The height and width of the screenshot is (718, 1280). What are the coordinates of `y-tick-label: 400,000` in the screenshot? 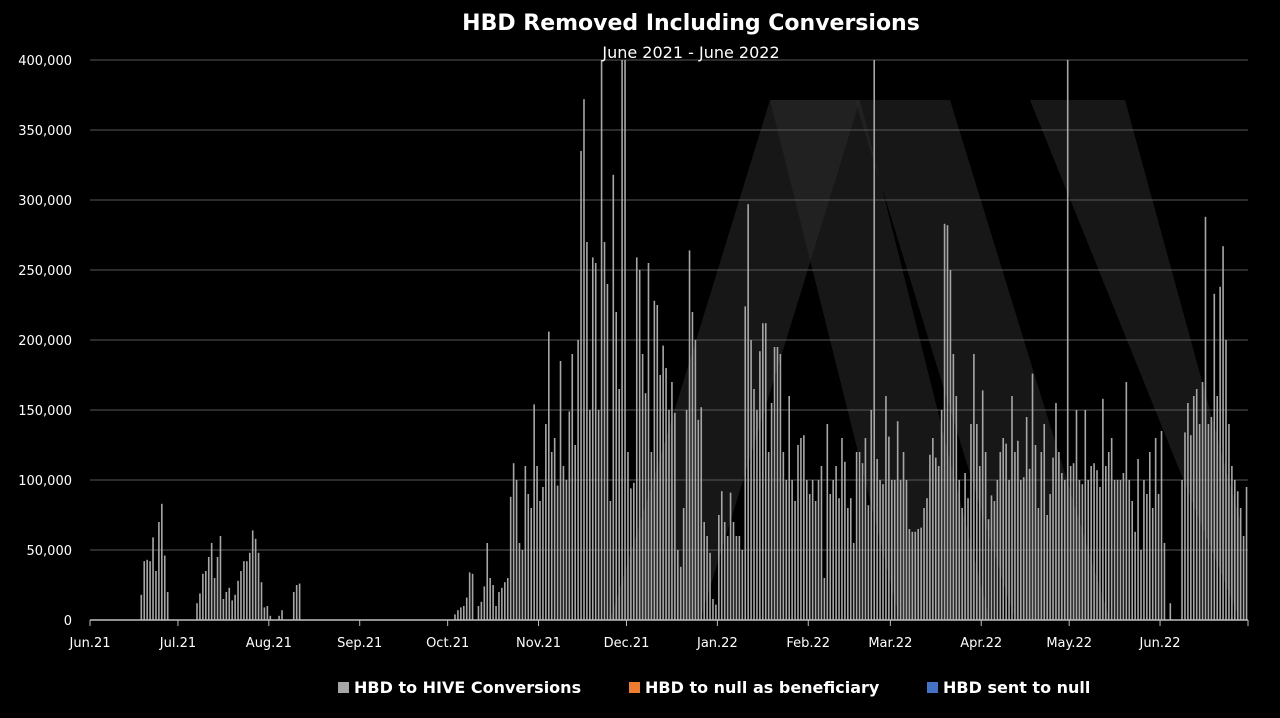 It's located at (45, 61).